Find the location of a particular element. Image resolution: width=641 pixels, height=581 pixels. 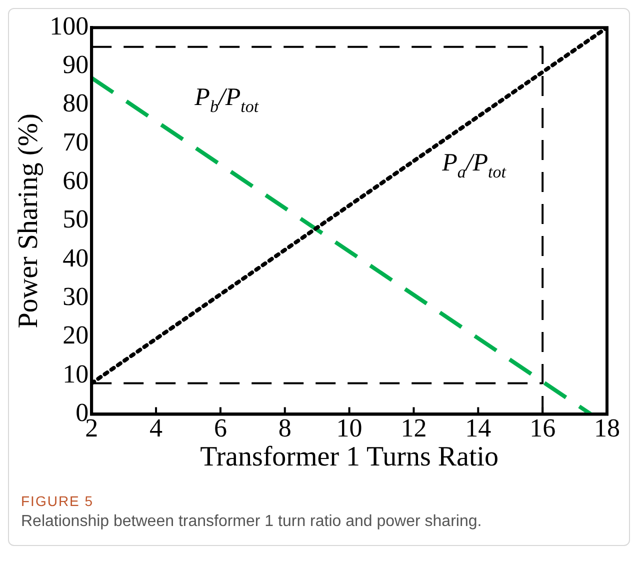

y-tick-label: 70 is located at coordinates (75, 141).